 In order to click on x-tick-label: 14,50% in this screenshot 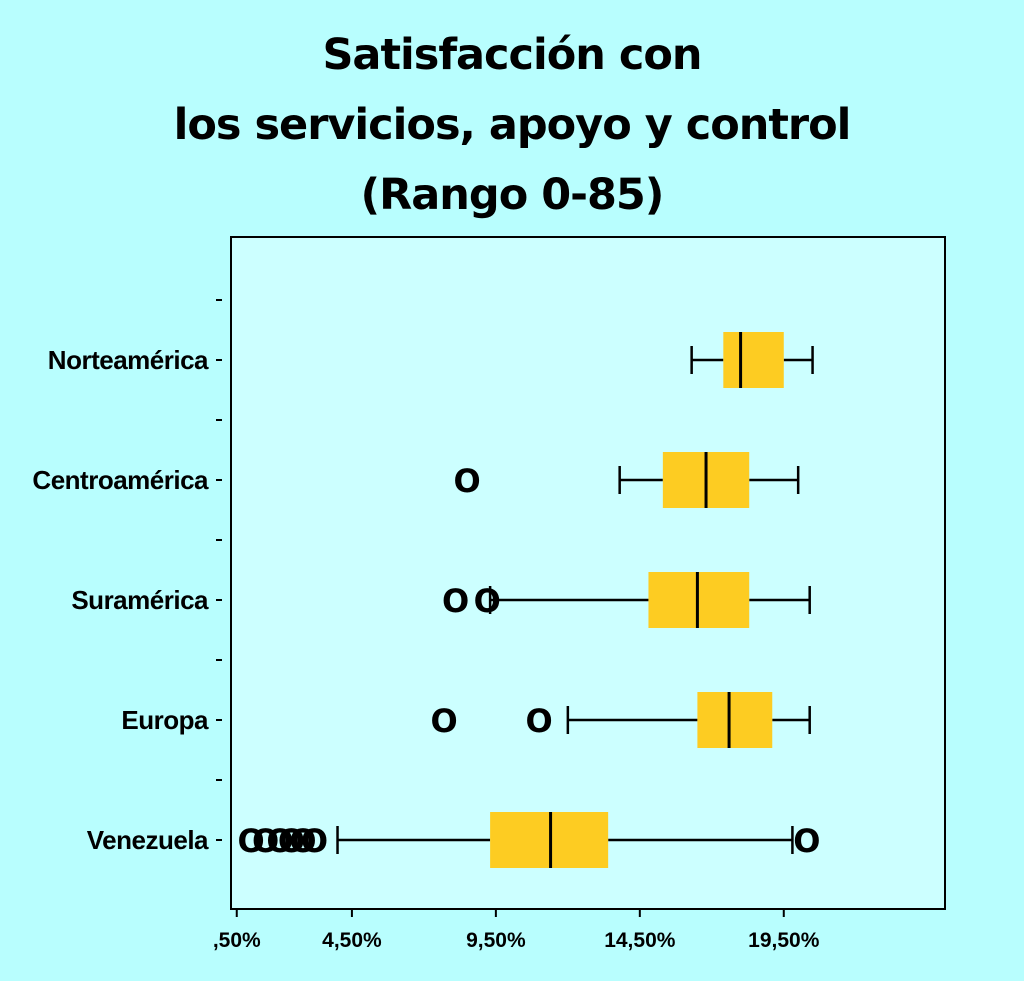, I will do `click(640, 940)`.